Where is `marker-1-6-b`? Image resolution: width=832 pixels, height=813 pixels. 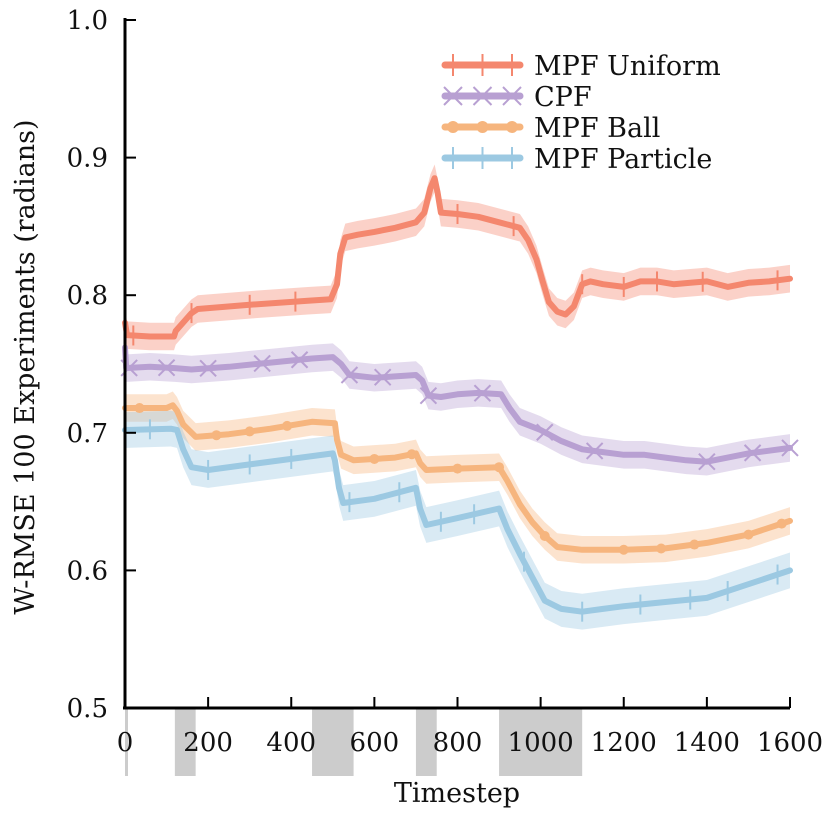 marker-1-6-b is located at coordinates (382, 377).